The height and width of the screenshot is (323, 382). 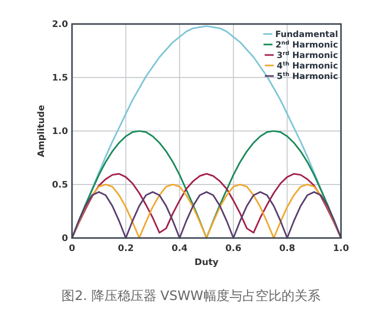 I want to click on y-tick-label: 1.0, so click(x=60, y=132).